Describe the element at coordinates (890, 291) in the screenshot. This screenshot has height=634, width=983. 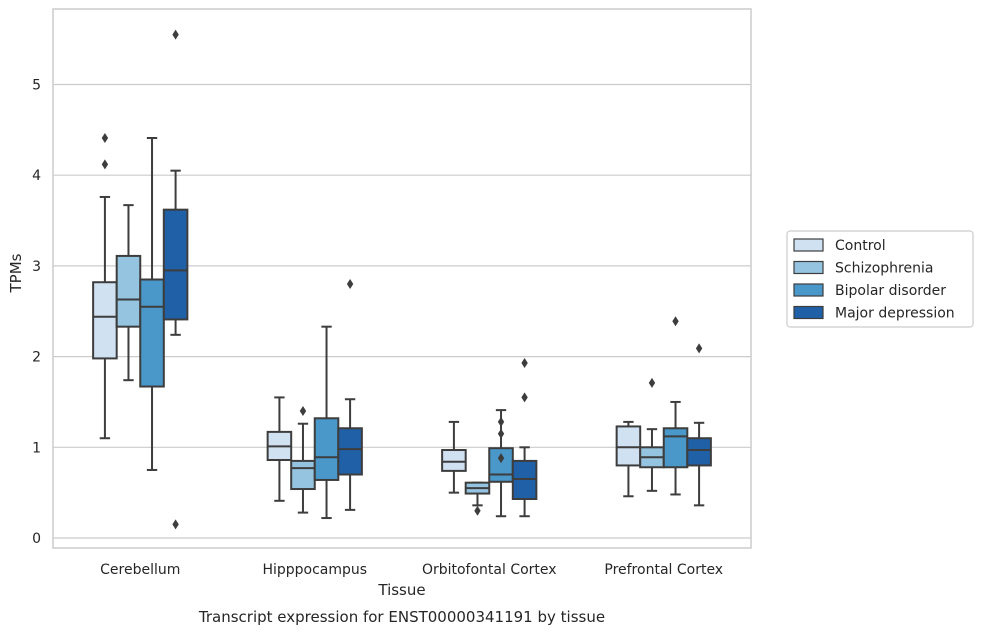
I see `legend-label: Bipolar disorder` at that location.